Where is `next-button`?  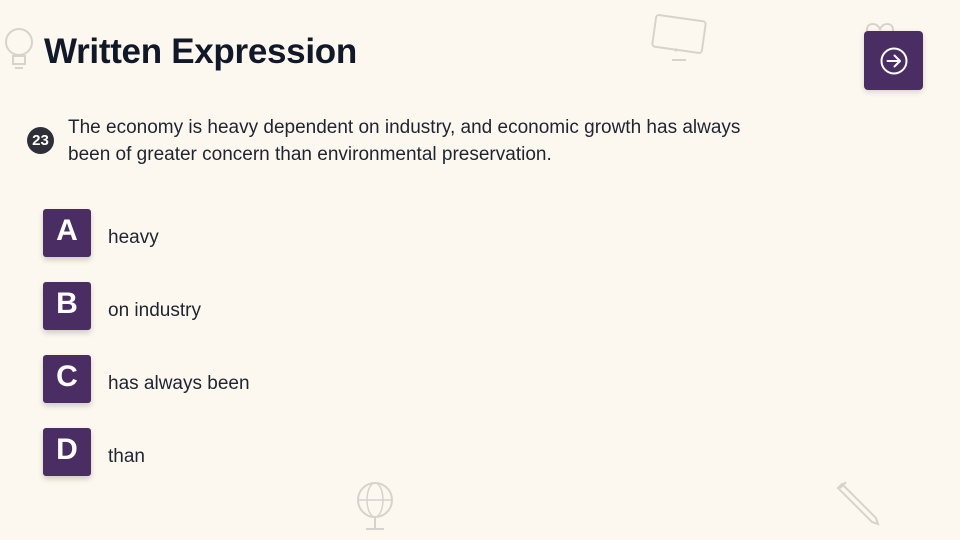
next-button is located at coordinates (893, 60).